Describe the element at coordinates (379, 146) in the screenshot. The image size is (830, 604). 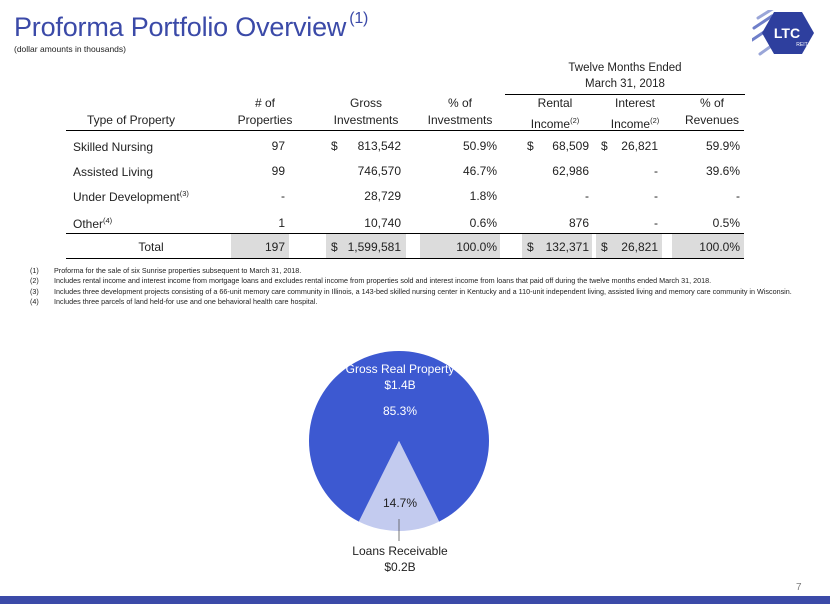
I see `row-gross: 813,542` at that location.